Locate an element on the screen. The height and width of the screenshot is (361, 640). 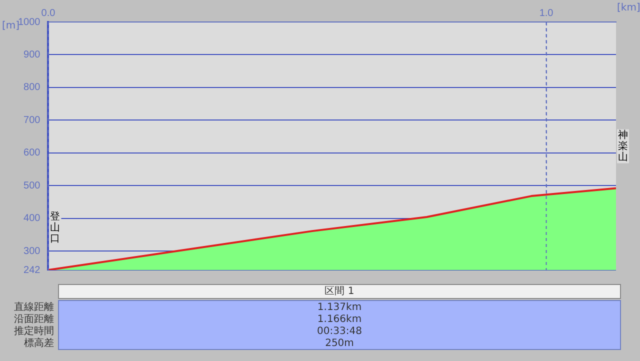
annotation: 登山口 is located at coordinates (55, 227).